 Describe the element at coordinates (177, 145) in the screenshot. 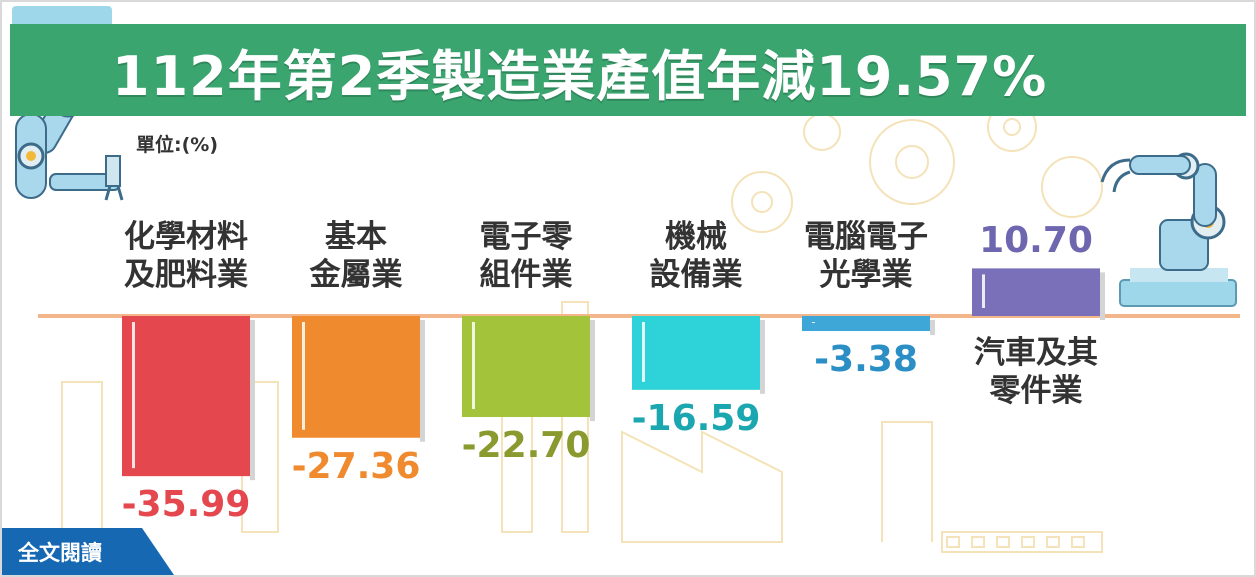

I see `unit-label: 單位:(%)` at that location.